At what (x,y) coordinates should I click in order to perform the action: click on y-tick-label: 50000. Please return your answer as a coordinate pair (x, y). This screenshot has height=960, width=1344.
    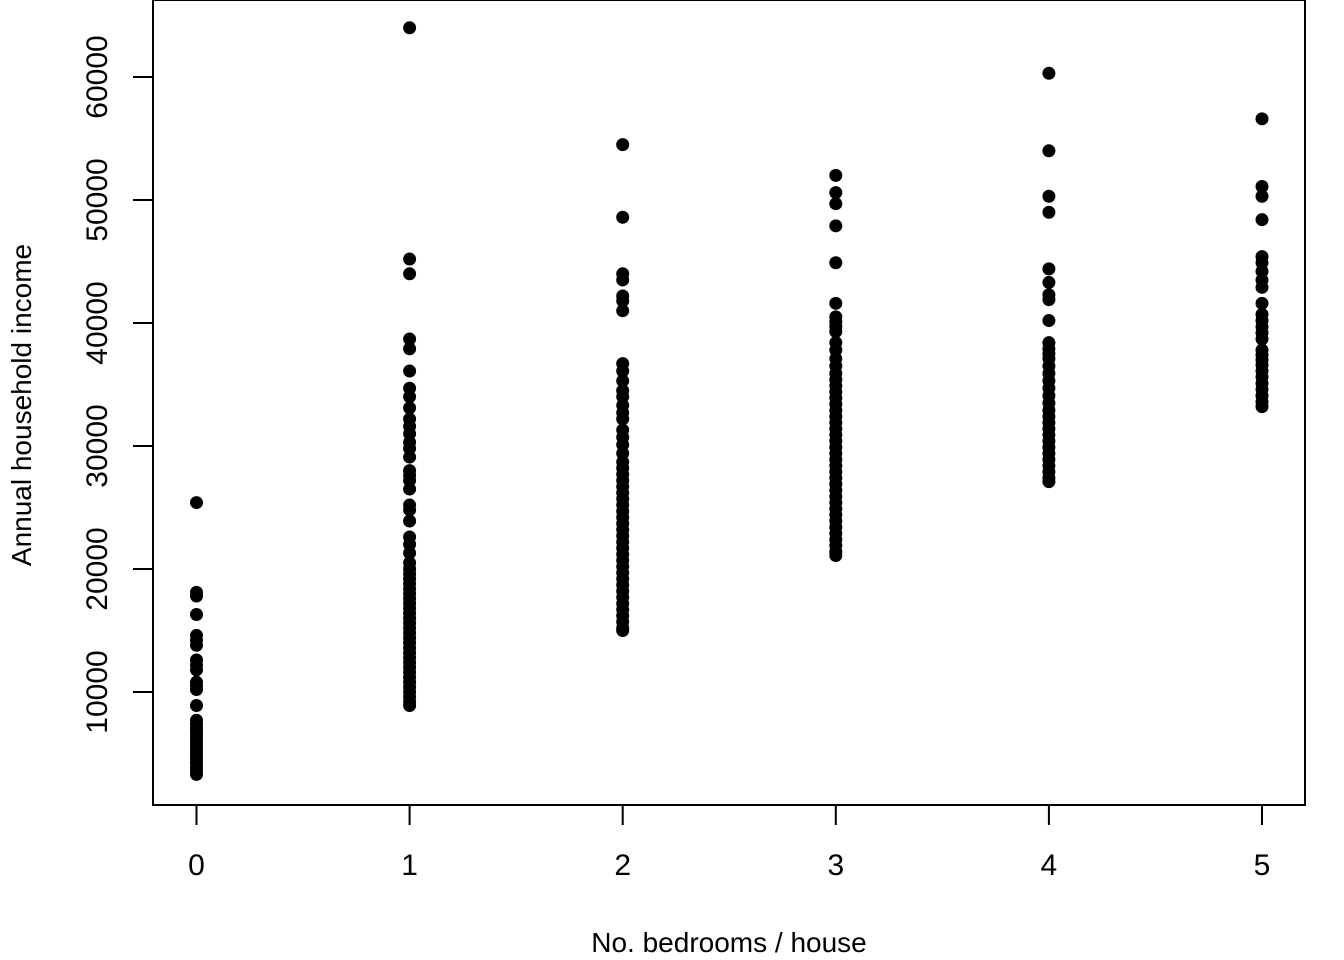
    Looking at the image, I should click on (97, 199).